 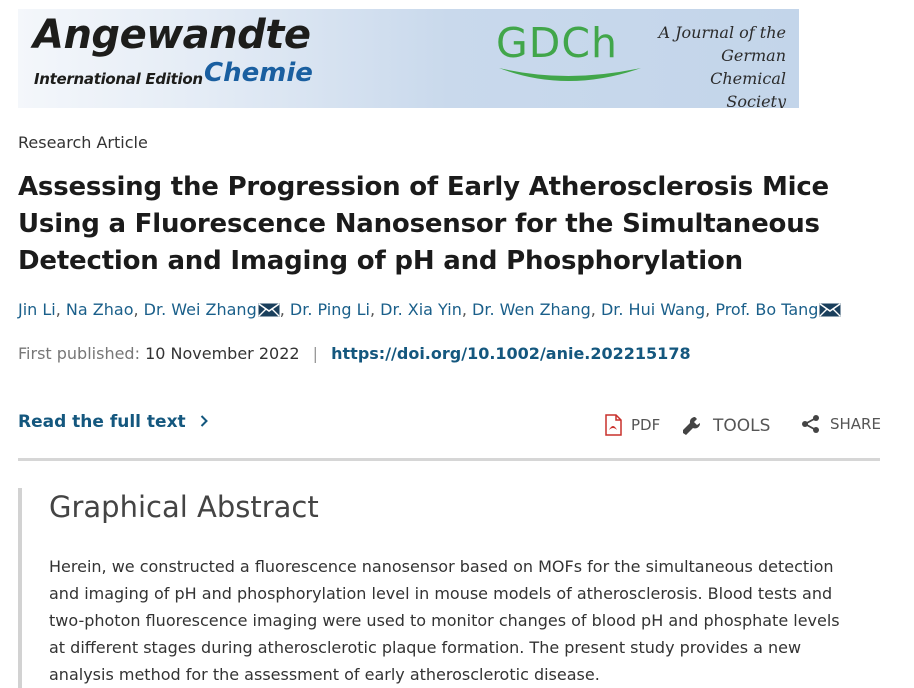 I want to click on read-full-text-label: Read the full text, so click(x=102, y=422).